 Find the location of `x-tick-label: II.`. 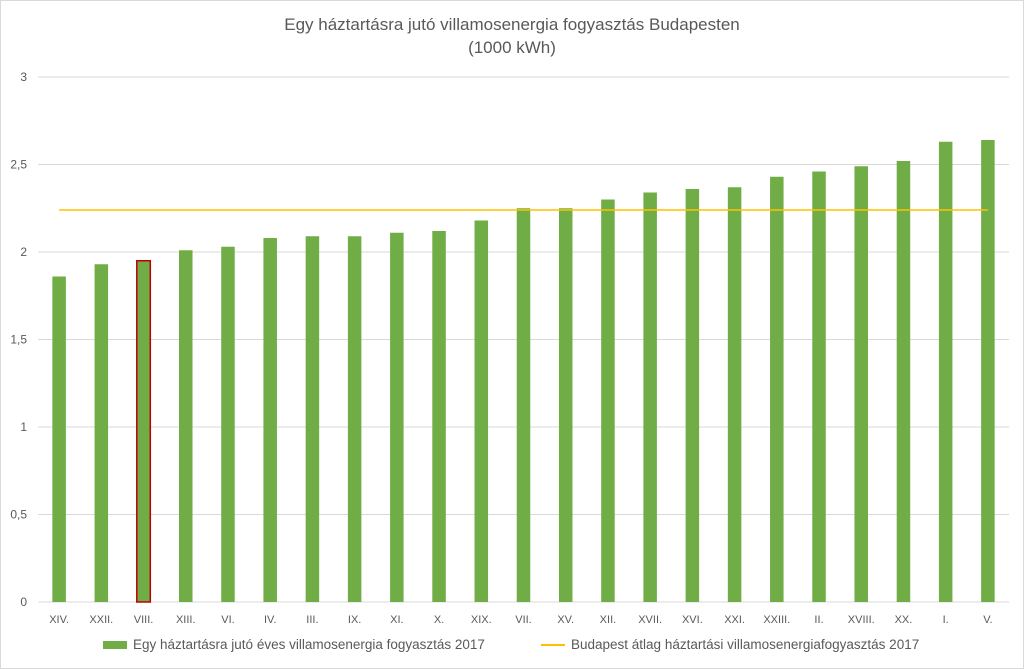

x-tick-label: II. is located at coordinates (818, 620).